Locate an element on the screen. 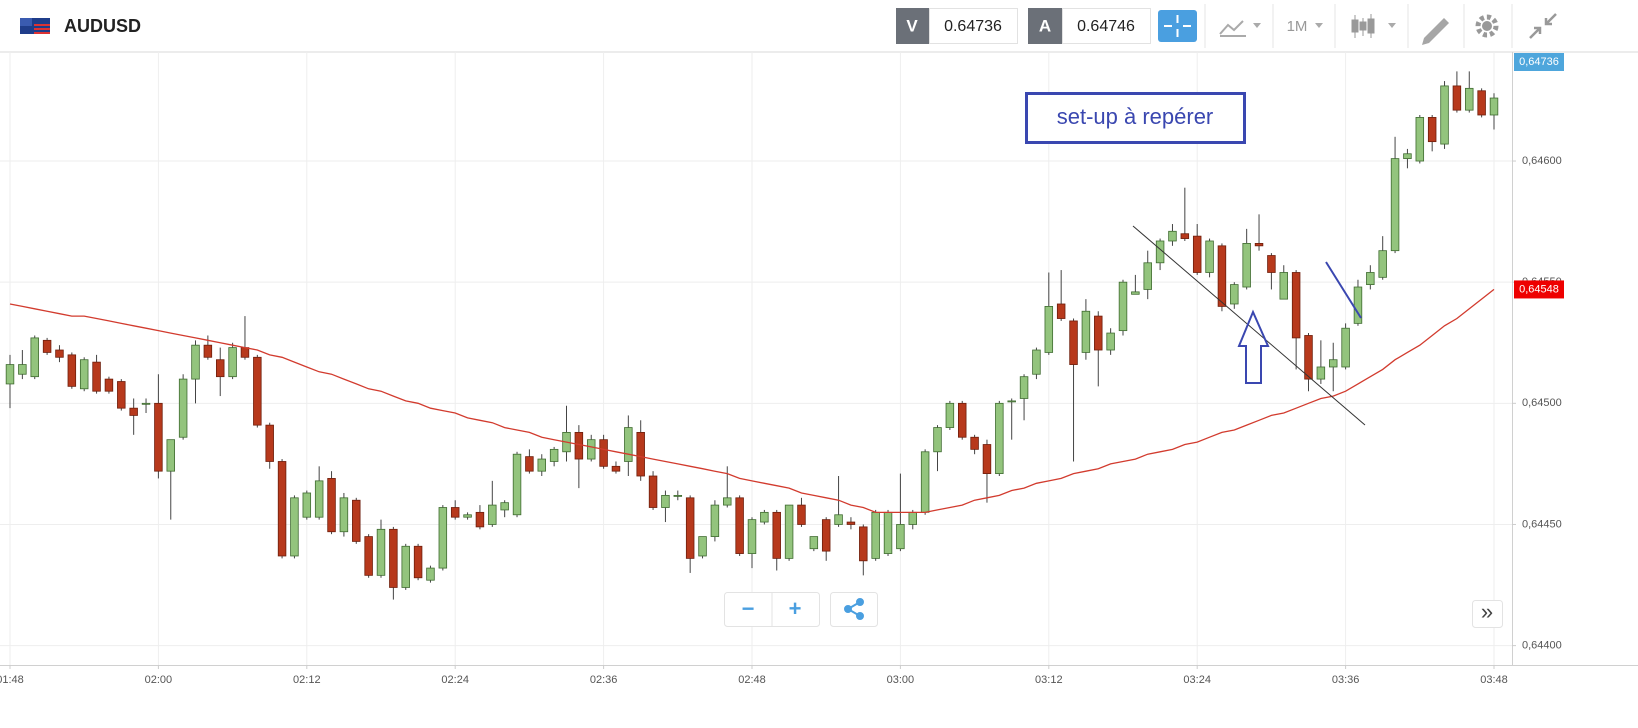 The image size is (1638, 728). zoom-in: + is located at coordinates (795, 608).